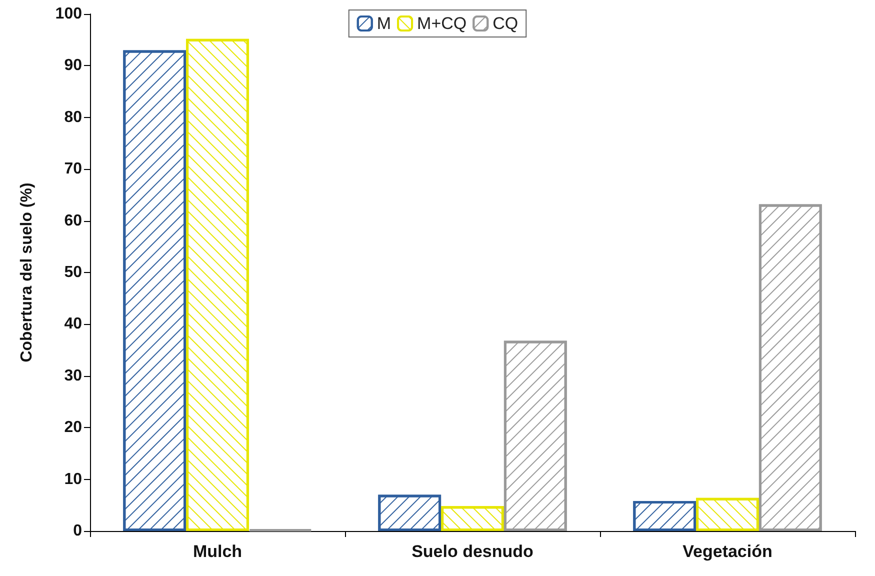  What do you see at coordinates (727, 551) in the screenshot?
I see `x-tick-label: Vegetación` at bounding box center [727, 551].